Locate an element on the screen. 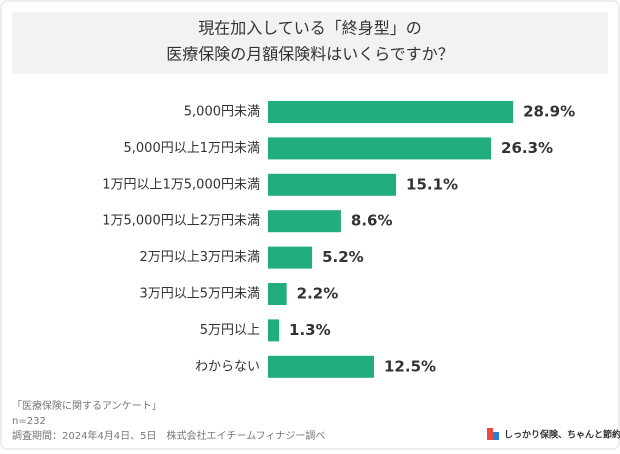  value-label: 5.2% is located at coordinates (343, 257).